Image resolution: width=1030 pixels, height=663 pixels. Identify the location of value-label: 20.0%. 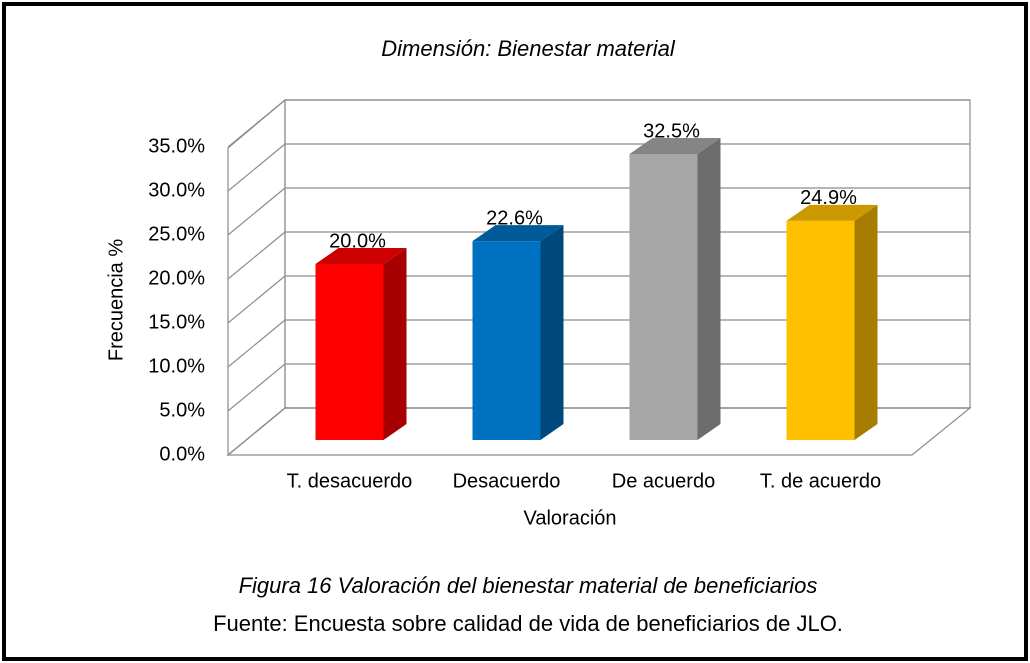
(357, 241).